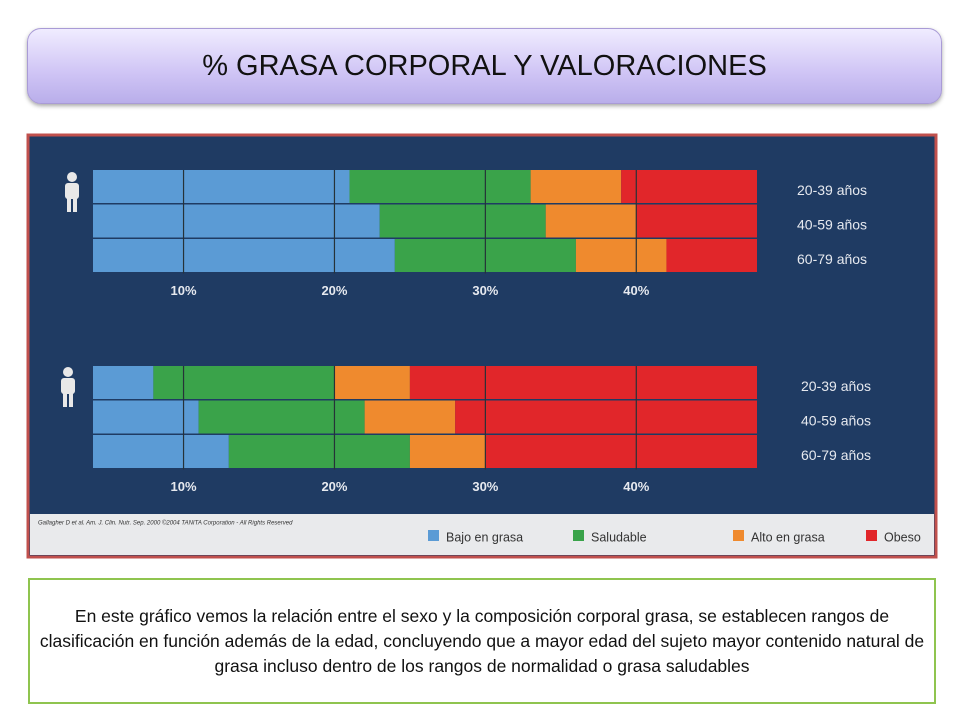 This screenshot has height=720, width=960. What do you see at coordinates (484, 537) in the screenshot?
I see `legend-label: Bajo en grasa` at bounding box center [484, 537].